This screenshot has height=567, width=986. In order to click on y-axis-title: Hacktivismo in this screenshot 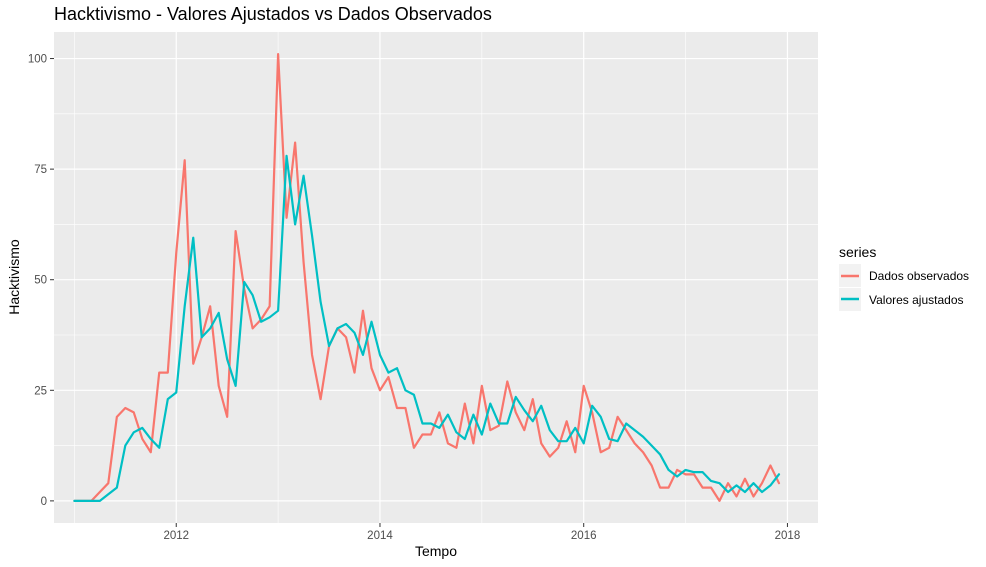, I will do `click(14, 277)`.